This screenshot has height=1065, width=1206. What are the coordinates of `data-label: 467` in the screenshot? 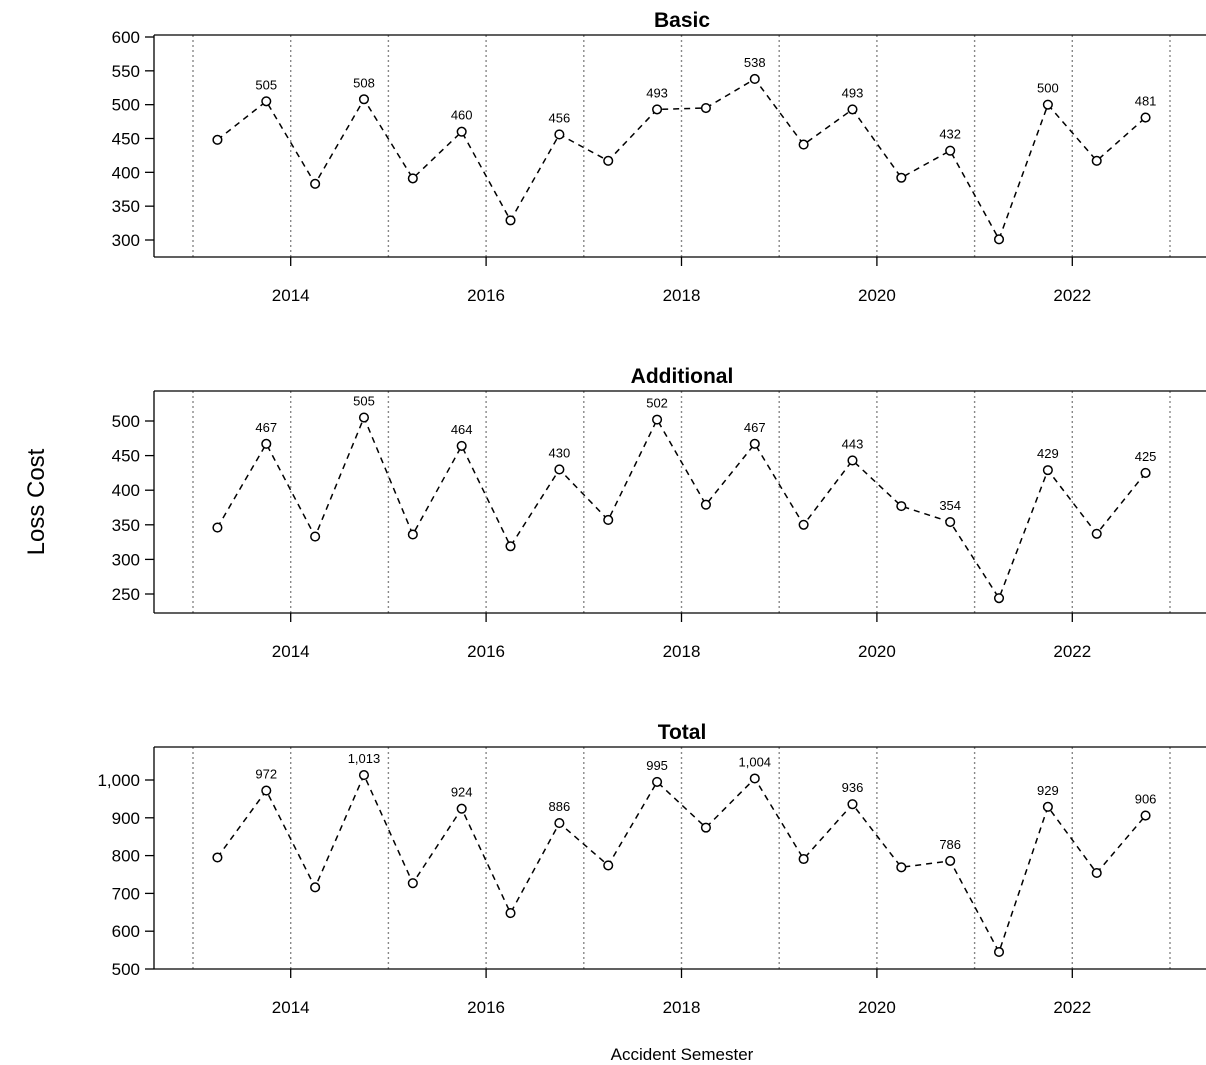 It's located at (266, 427).